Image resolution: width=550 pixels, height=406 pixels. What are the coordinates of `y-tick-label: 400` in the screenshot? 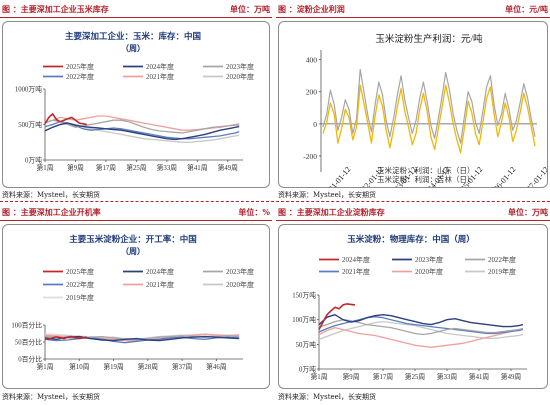 It's located at (312, 60).